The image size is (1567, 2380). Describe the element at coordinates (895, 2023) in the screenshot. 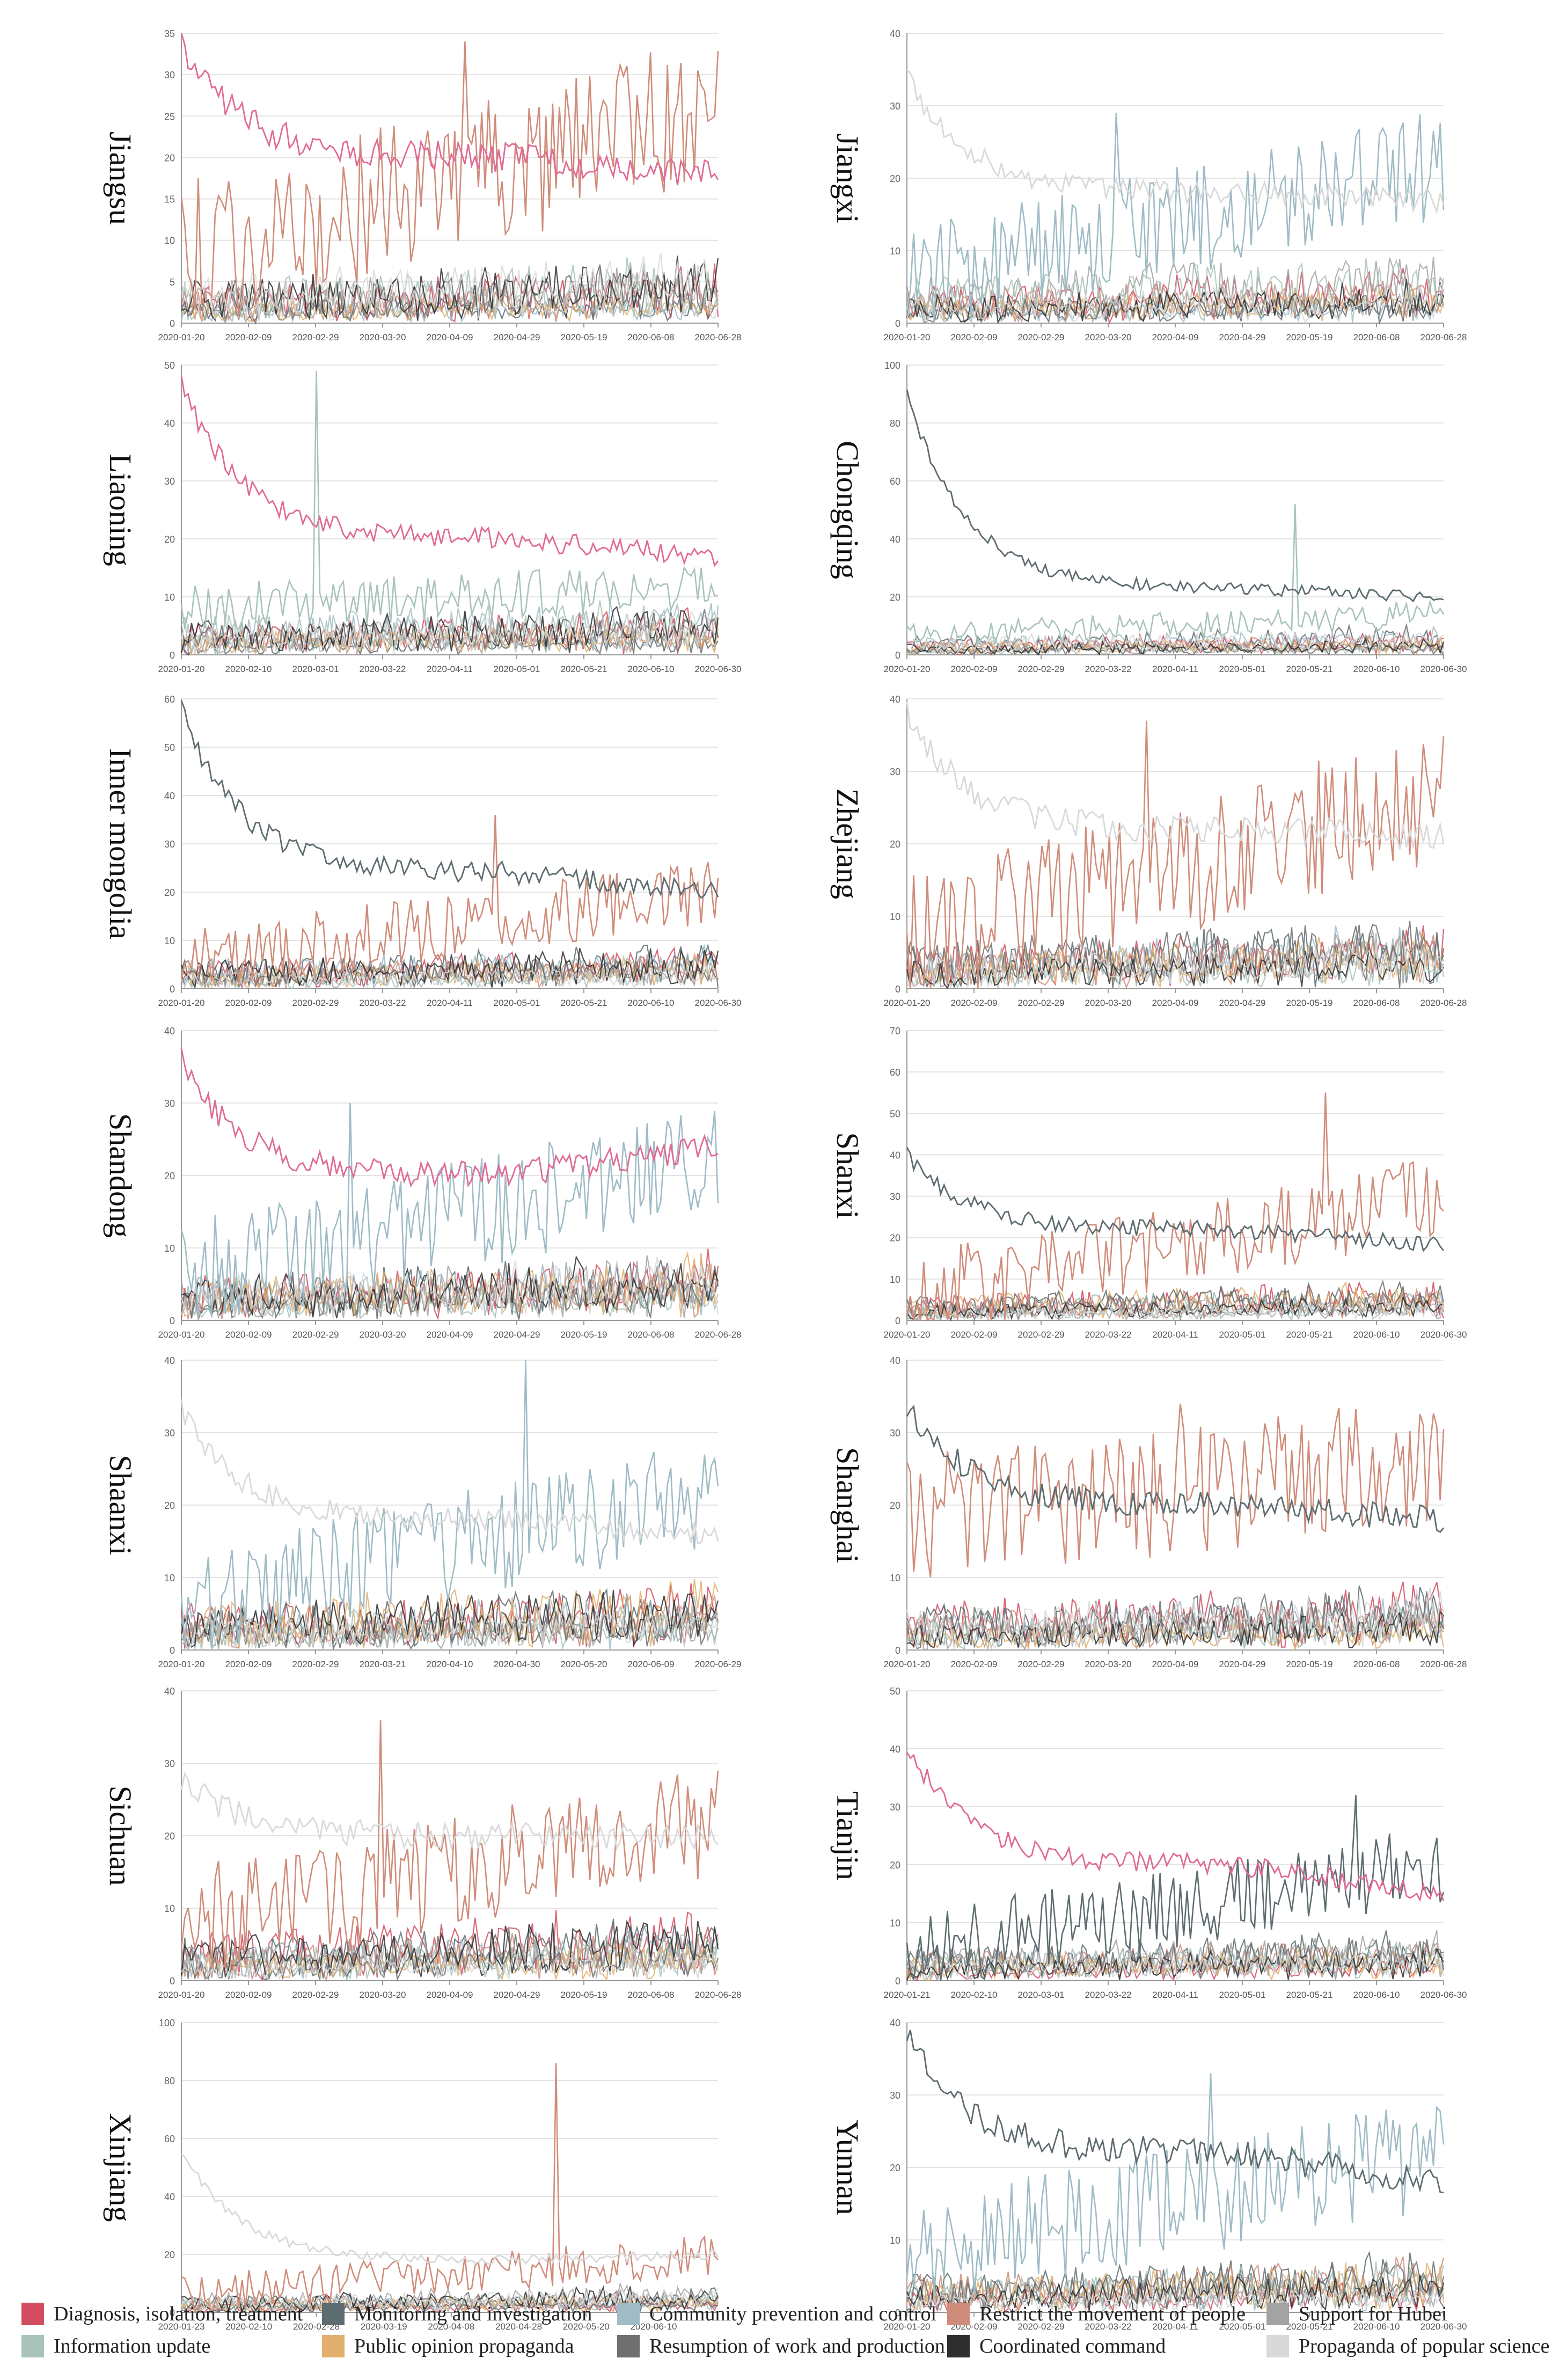

I see `y-tick-label: 40` at that location.